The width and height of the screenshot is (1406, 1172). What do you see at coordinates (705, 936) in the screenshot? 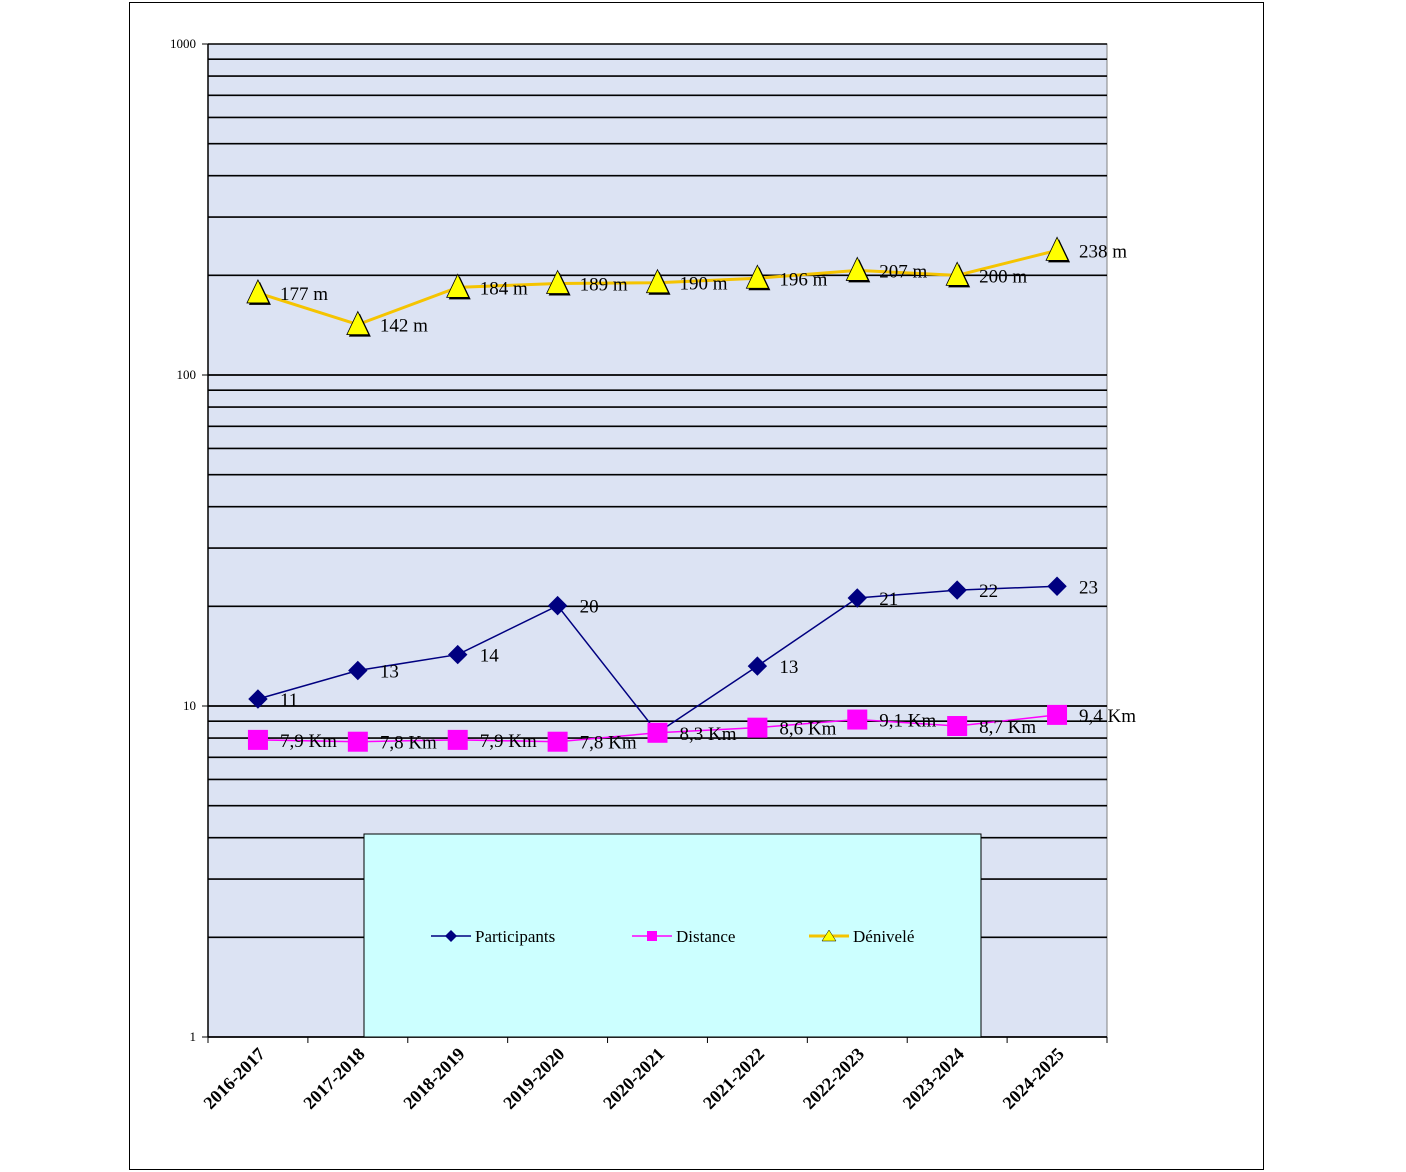
I see `legend-label: Distance` at bounding box center [705, 936].